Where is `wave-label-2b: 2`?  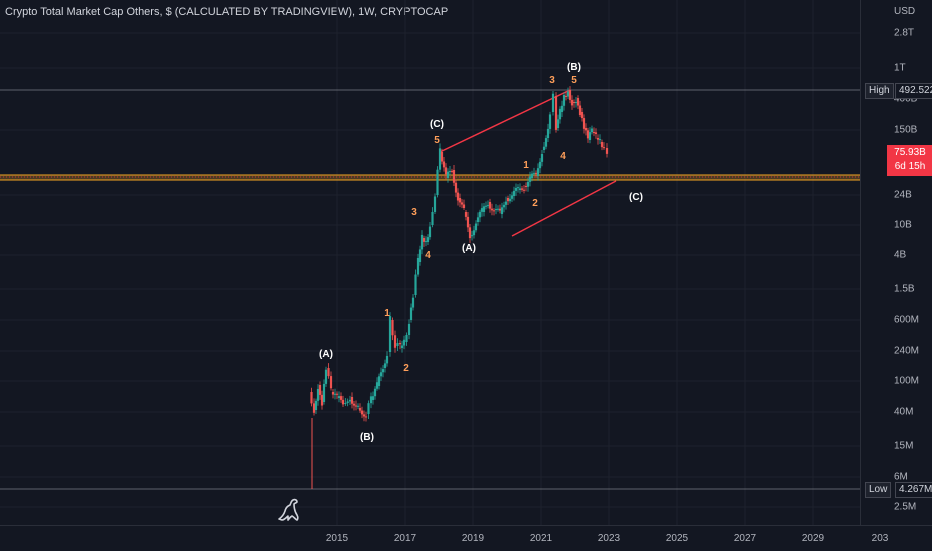
wave-label-2b: 2 is located at coordinates (535, 203).